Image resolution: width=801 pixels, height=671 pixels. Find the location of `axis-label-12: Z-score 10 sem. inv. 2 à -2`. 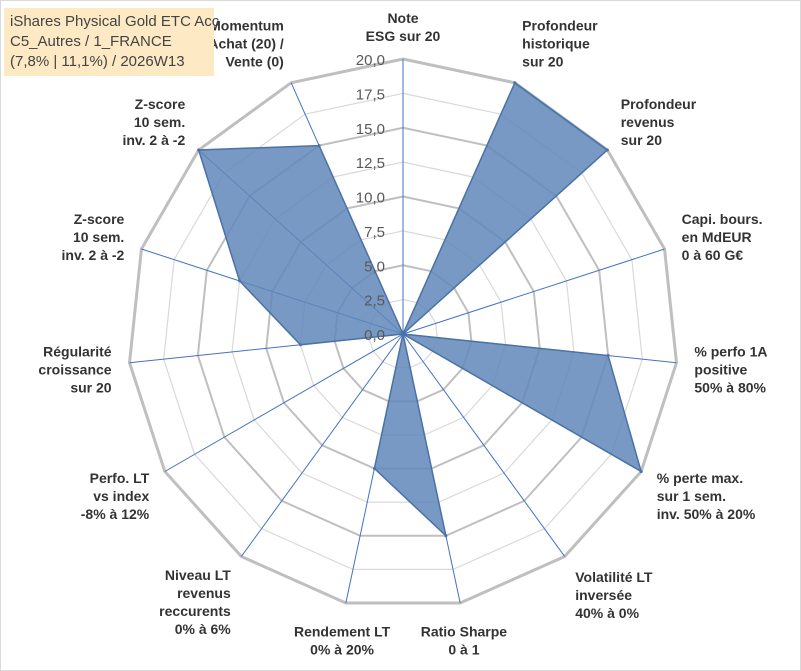

axis-label-12: Z-score 10 sem. inv. 2 à -2 is located at coordinates (93, 237).